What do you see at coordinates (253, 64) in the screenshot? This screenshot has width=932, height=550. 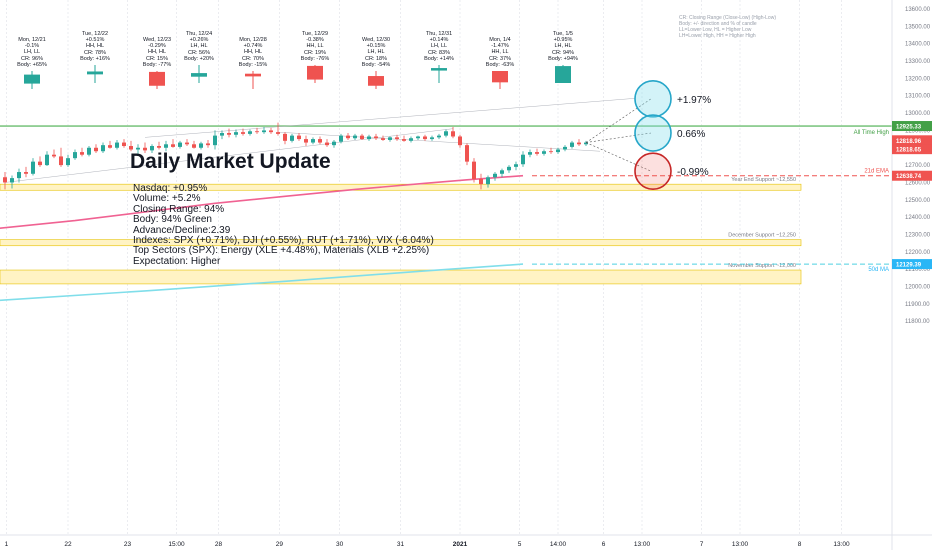 I see `caption-line: Body: -15%` at bounding box center [253, 64].